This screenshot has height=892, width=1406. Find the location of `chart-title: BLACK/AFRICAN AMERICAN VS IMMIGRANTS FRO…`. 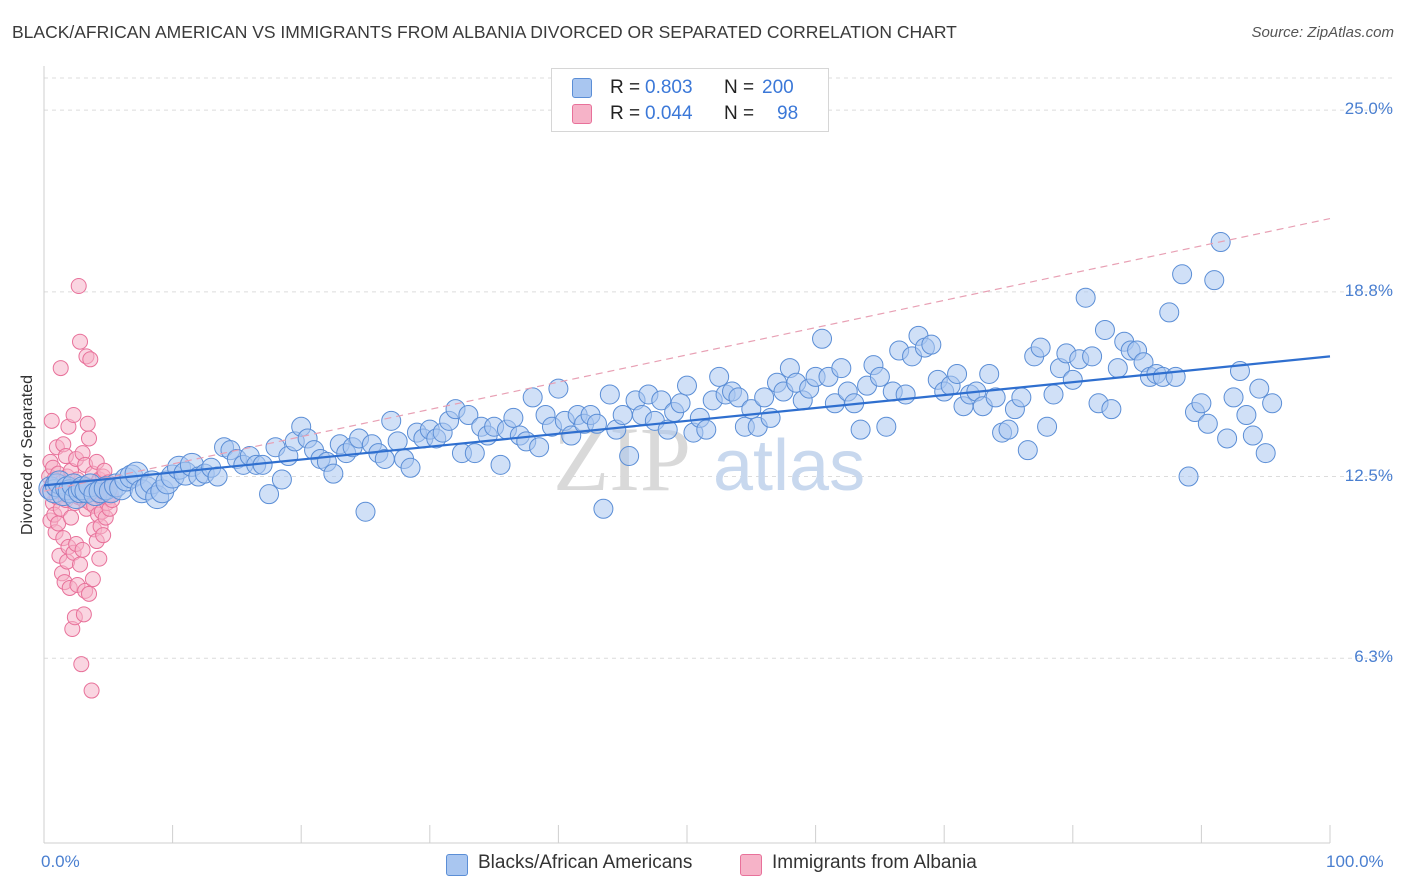

chart-title: BLACK/AFRICAN AMERICAN VS IMMIGRANTS FRO… is located at coordinates (484, 32).